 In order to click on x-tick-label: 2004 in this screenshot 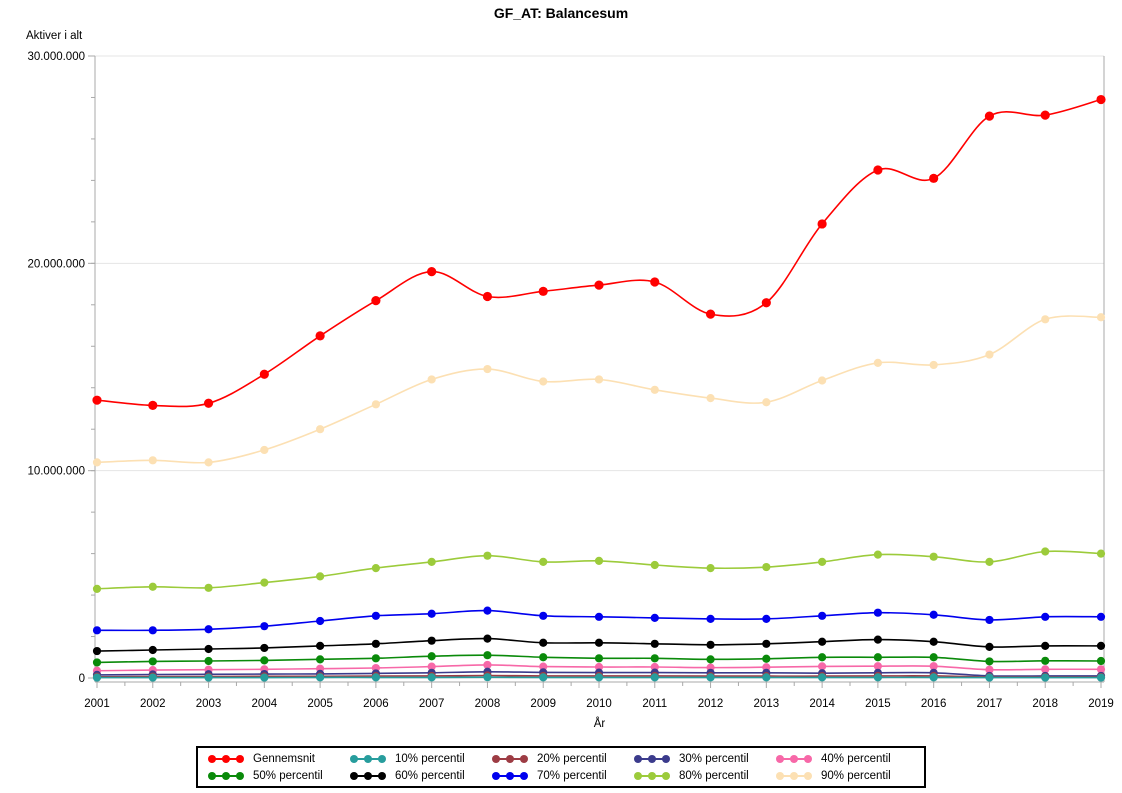, I will do `click(265, 704)`.